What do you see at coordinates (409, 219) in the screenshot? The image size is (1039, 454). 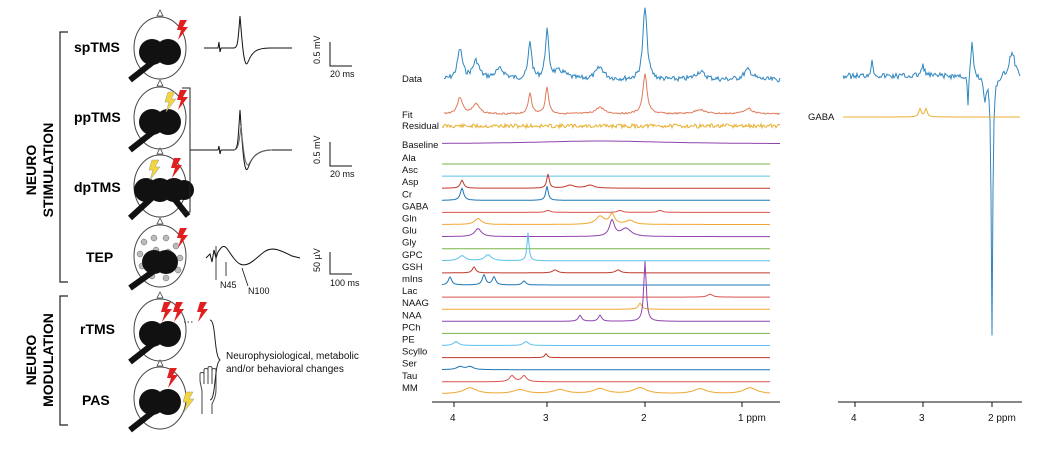 I see `metabolite-label-gln: Gln` at bounding box center [409, 219].